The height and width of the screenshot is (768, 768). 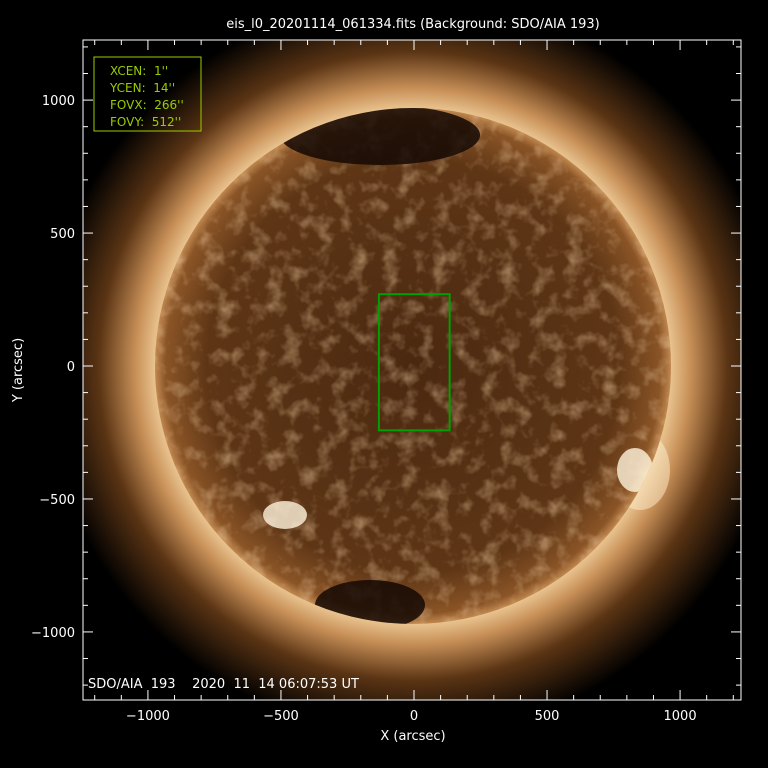 I want to click on x-tick-label: 500, so click(x=547, y=716).